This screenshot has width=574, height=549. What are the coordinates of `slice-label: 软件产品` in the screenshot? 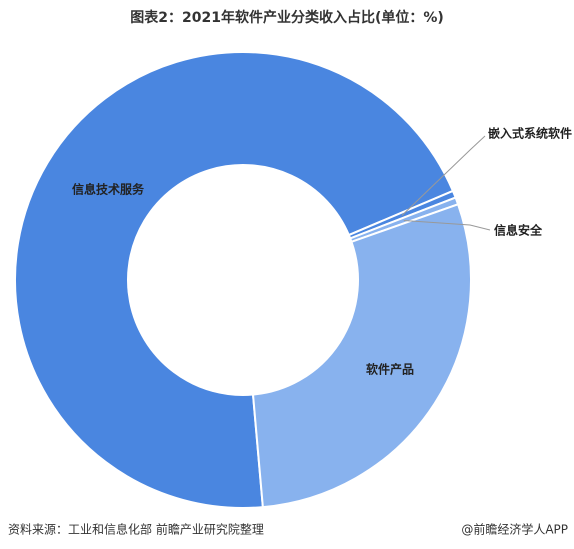 It's located at (390, 369).